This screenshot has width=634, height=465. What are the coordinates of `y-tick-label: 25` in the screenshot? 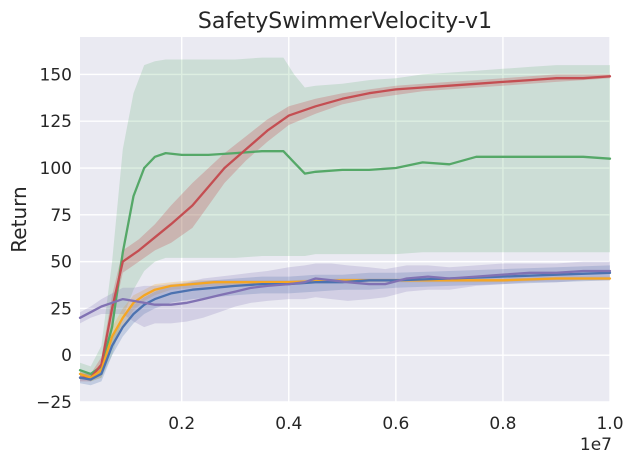 It's located at (61, 309).